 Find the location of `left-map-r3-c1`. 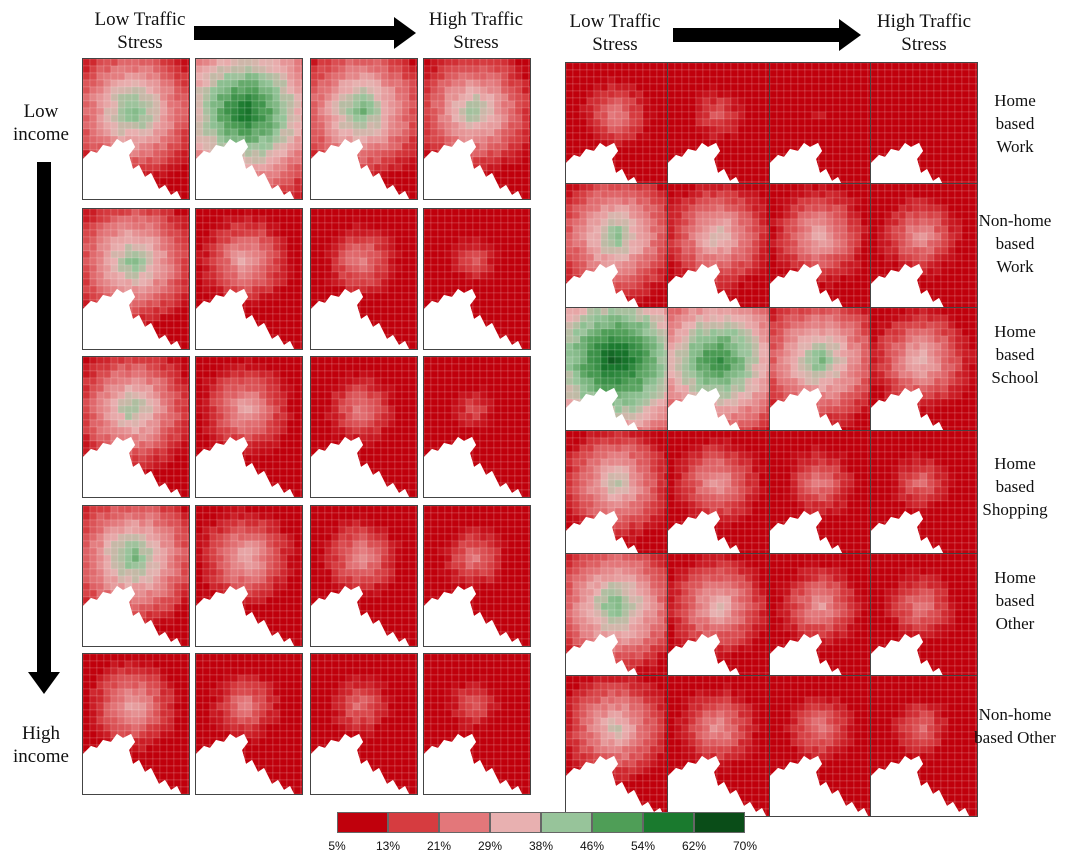

left-map-r3-c1 is located at coordinates (136, 427).